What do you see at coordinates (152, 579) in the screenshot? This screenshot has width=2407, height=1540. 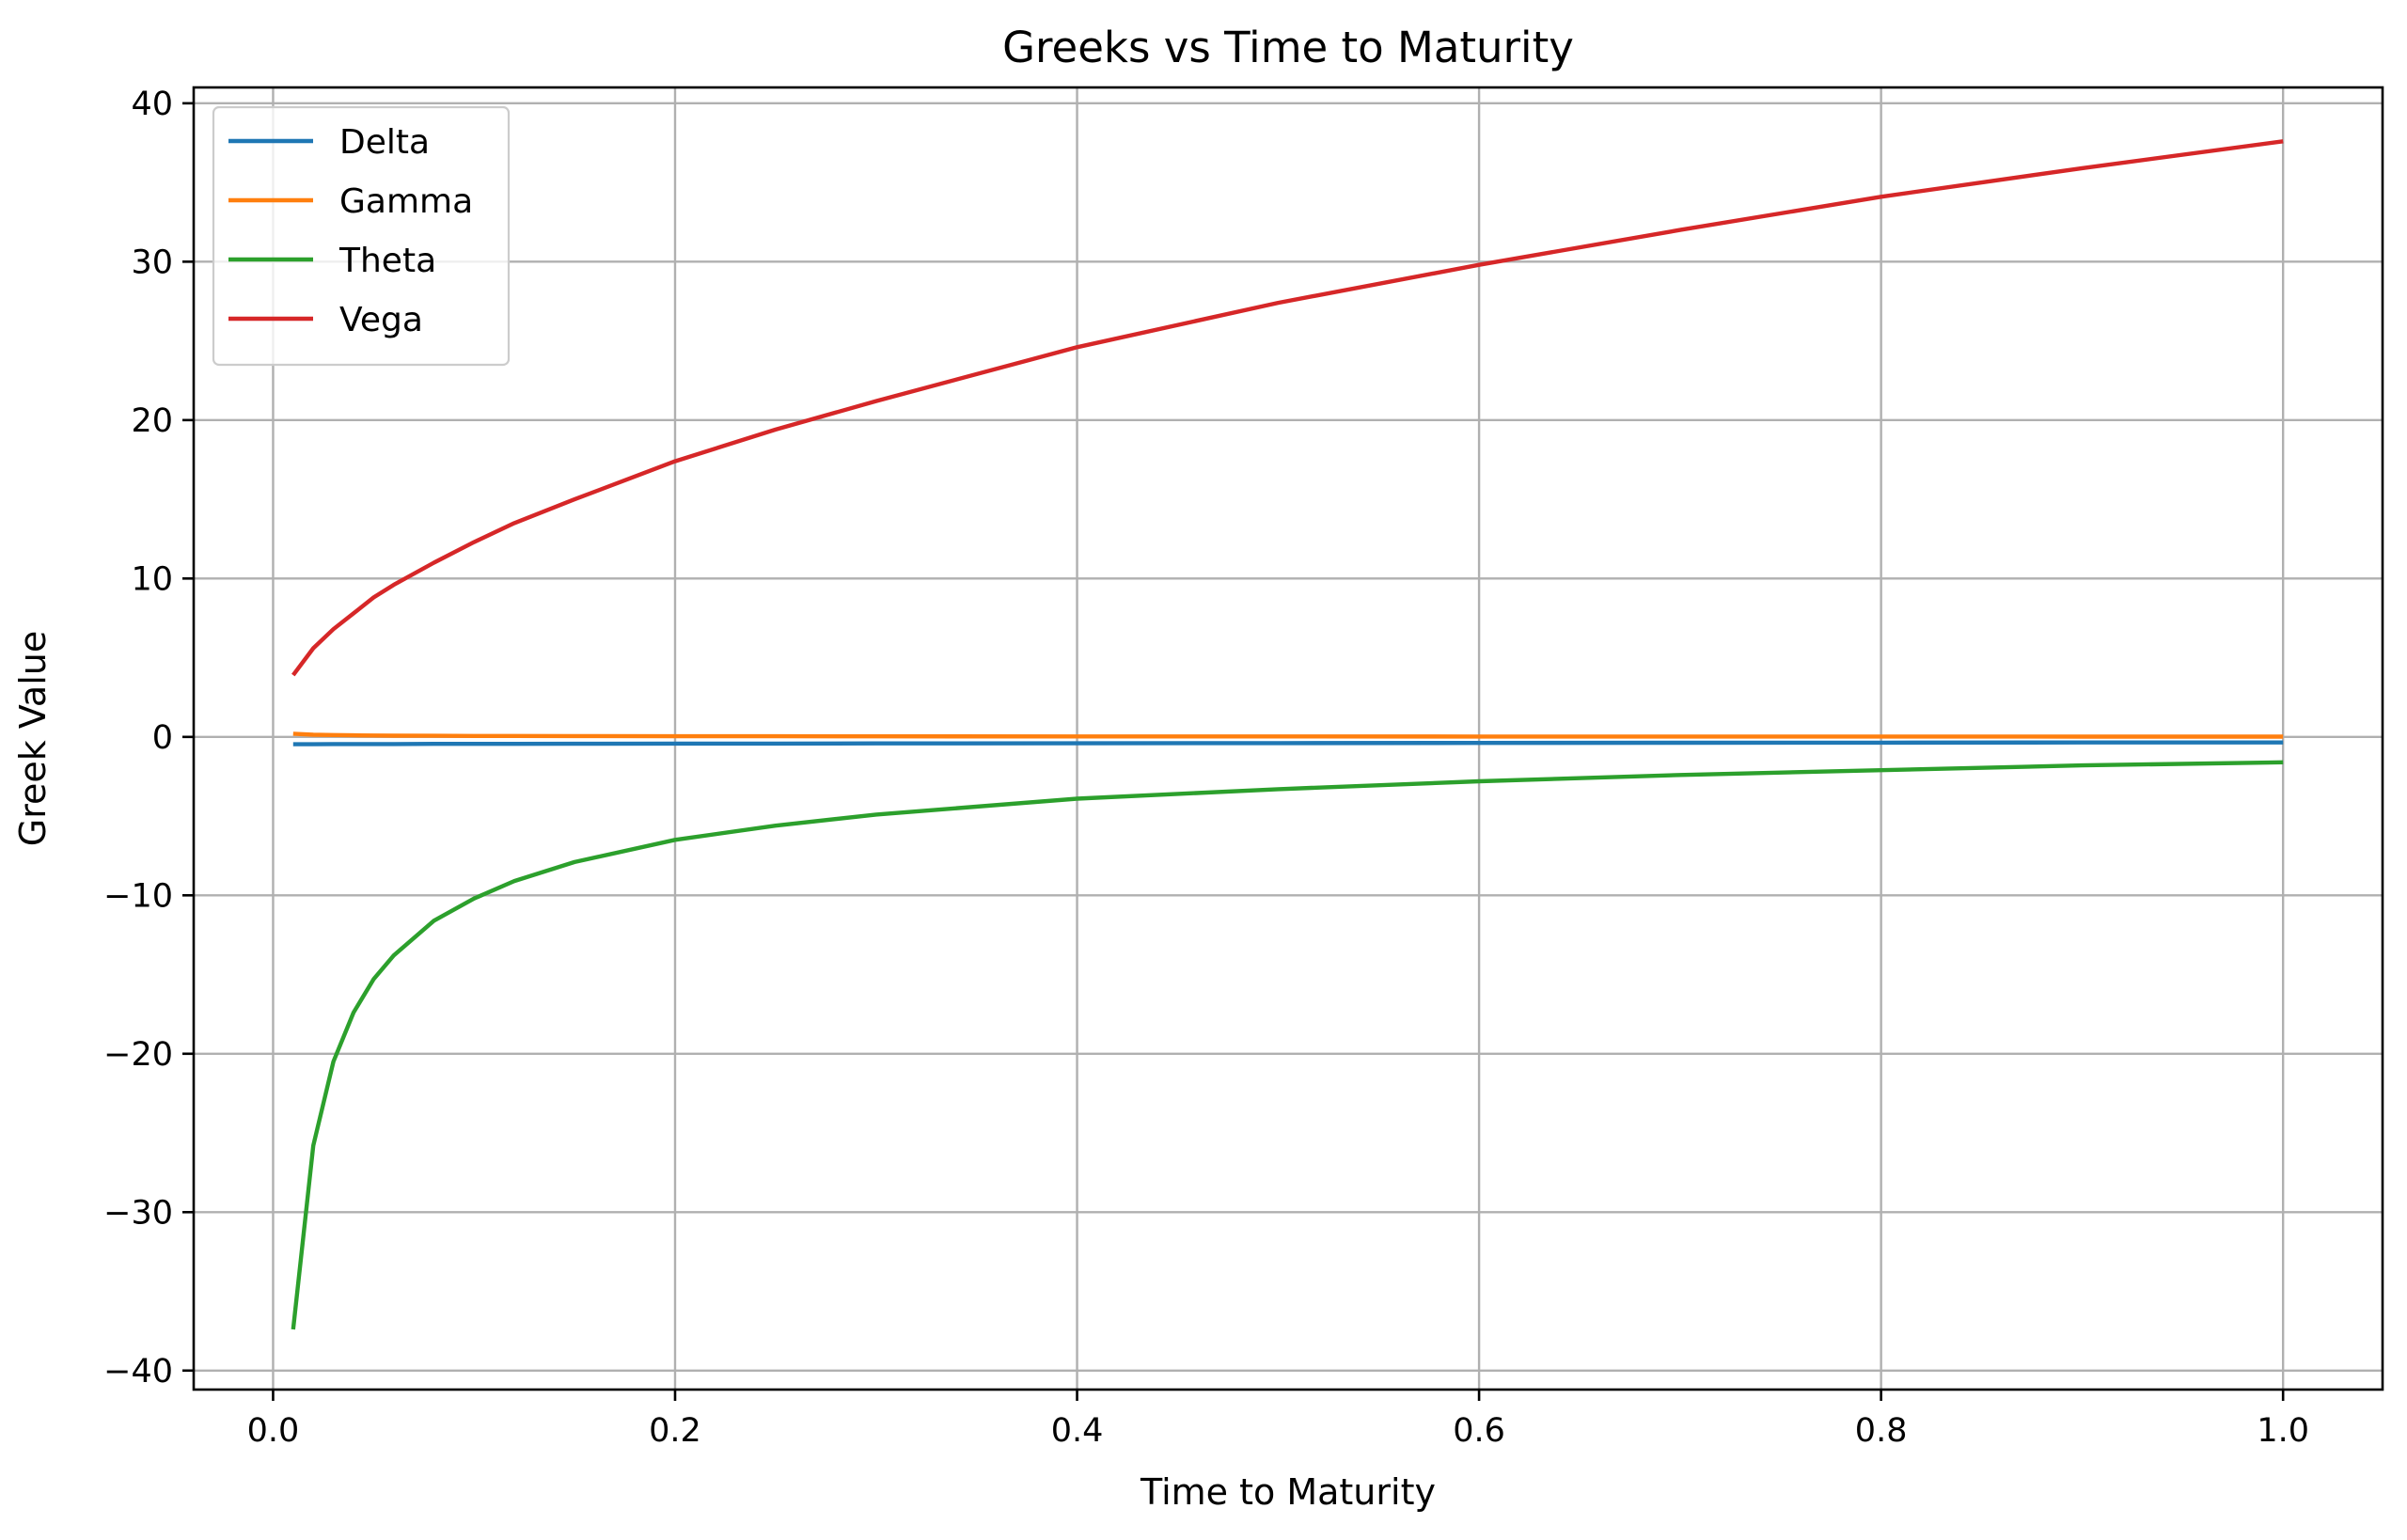 I see `y-tick-label: 10` at bounding box center [152, 579].